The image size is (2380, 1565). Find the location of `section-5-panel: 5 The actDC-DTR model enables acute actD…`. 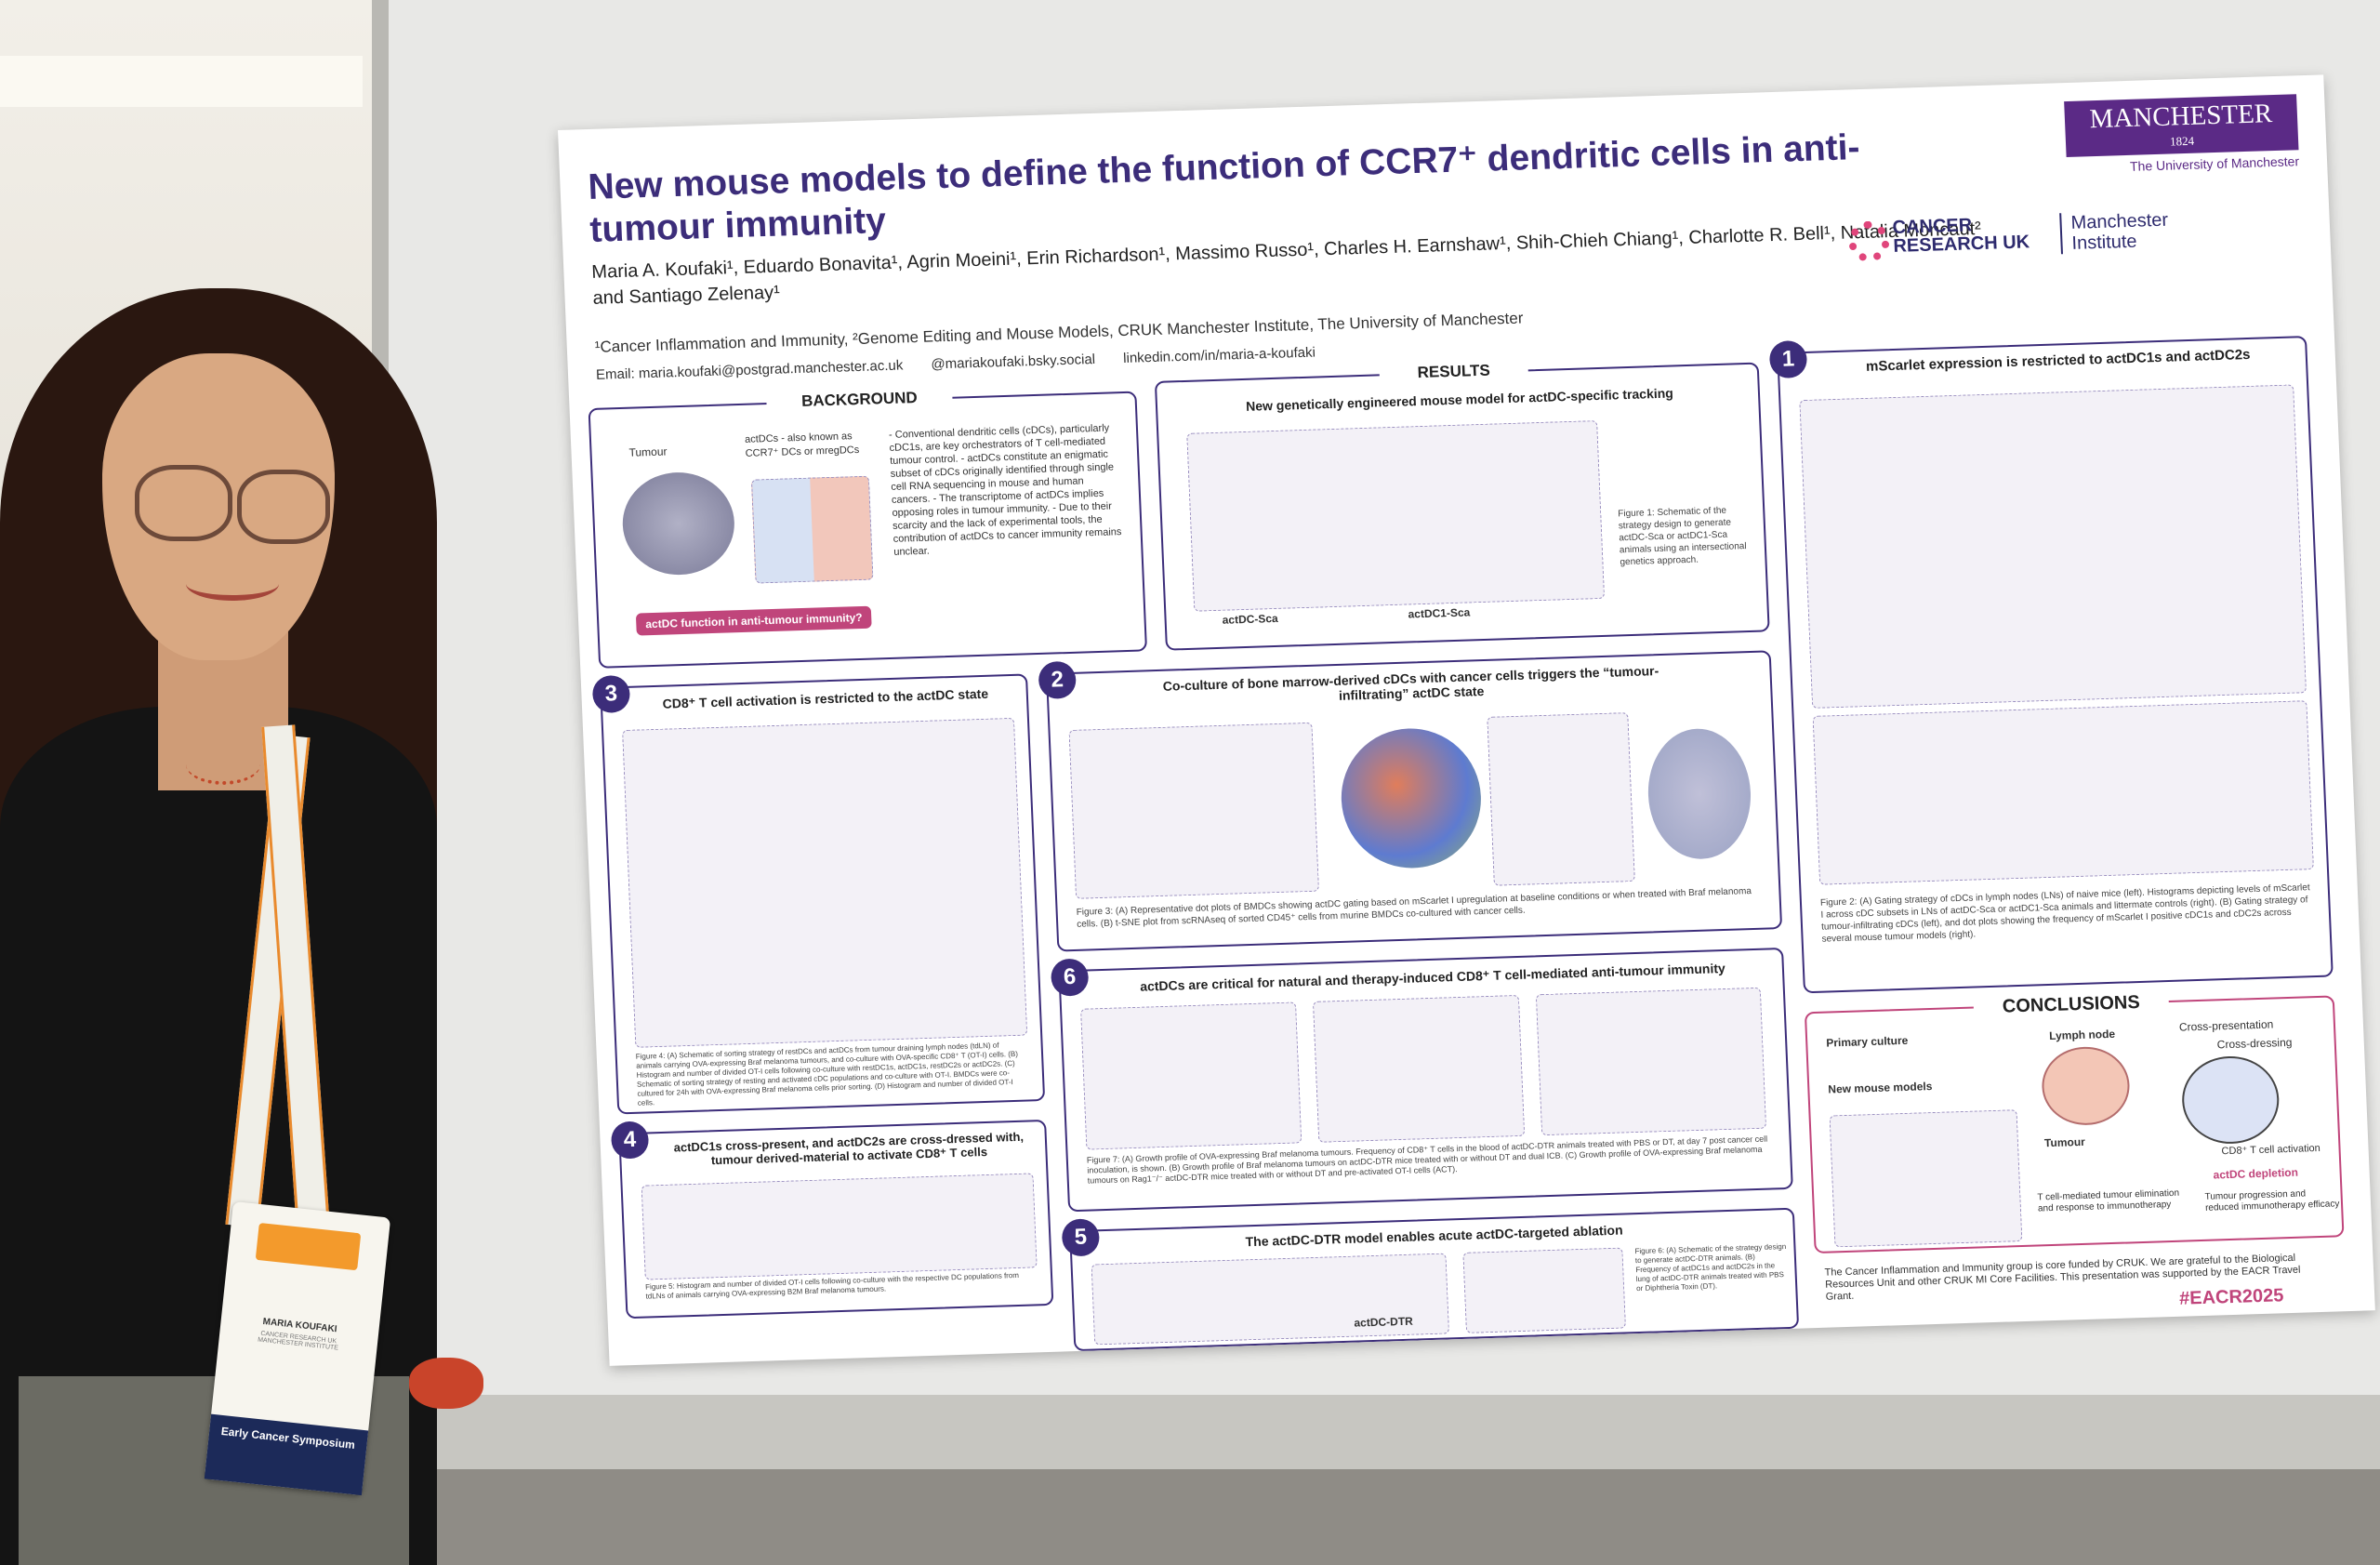

section-5-panel: 5 The actDC-DTR model enables acute actD… is located at coordinates (1430, 1279).